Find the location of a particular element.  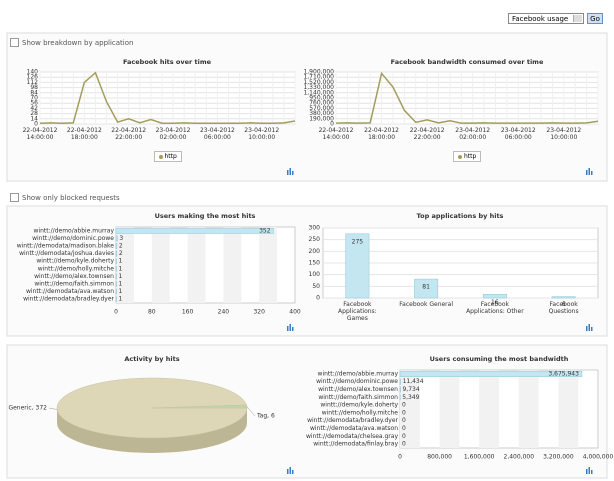

value-label: 11,434 is located at coordinates (413, 381).